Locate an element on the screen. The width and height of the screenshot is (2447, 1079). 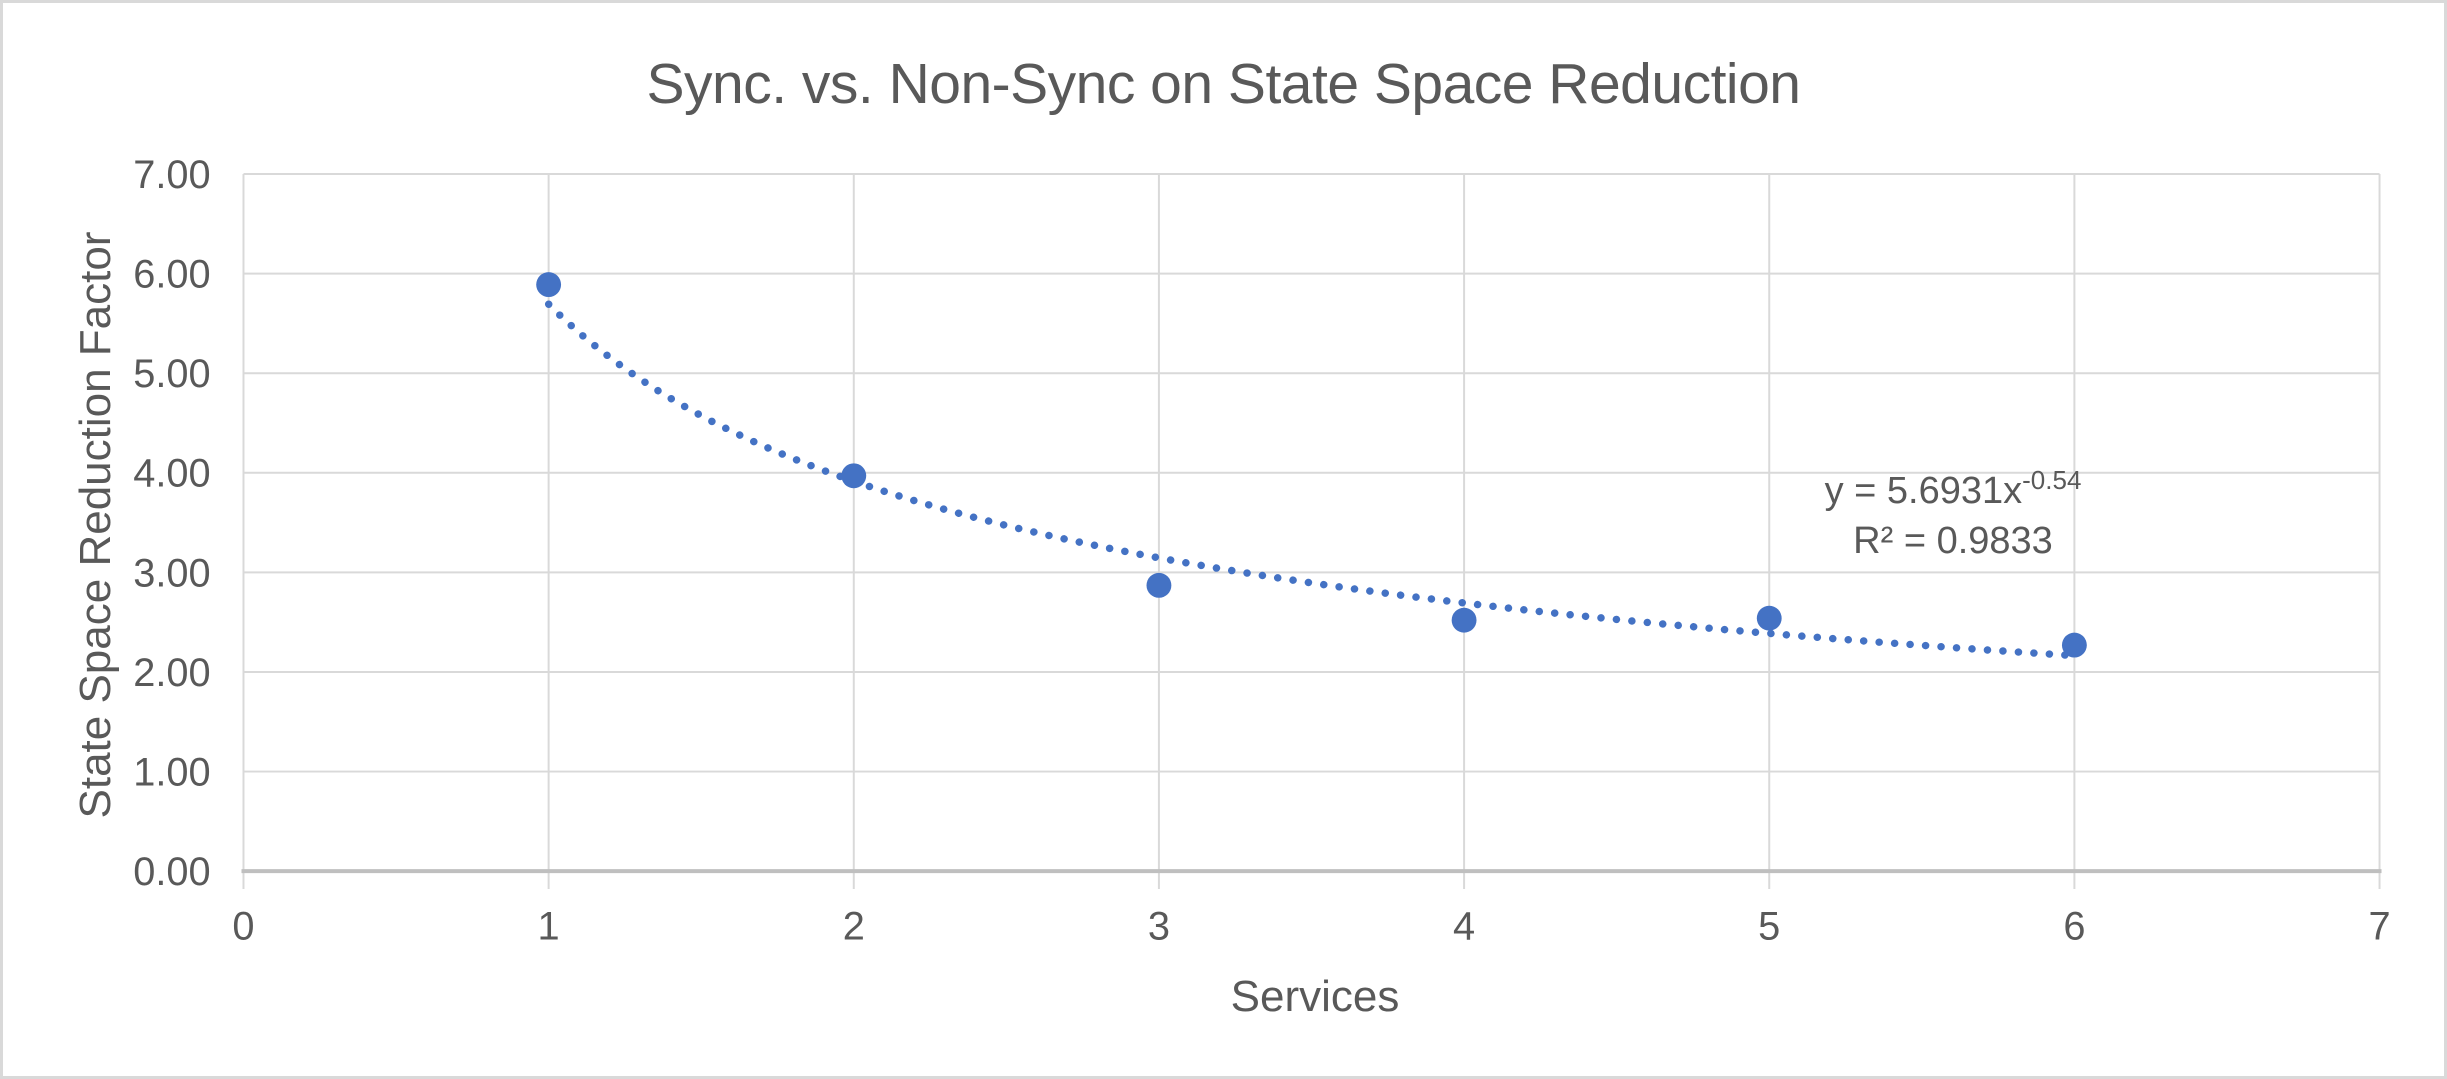
x-tick-label: 4 is located at coordinates (1464, 927).